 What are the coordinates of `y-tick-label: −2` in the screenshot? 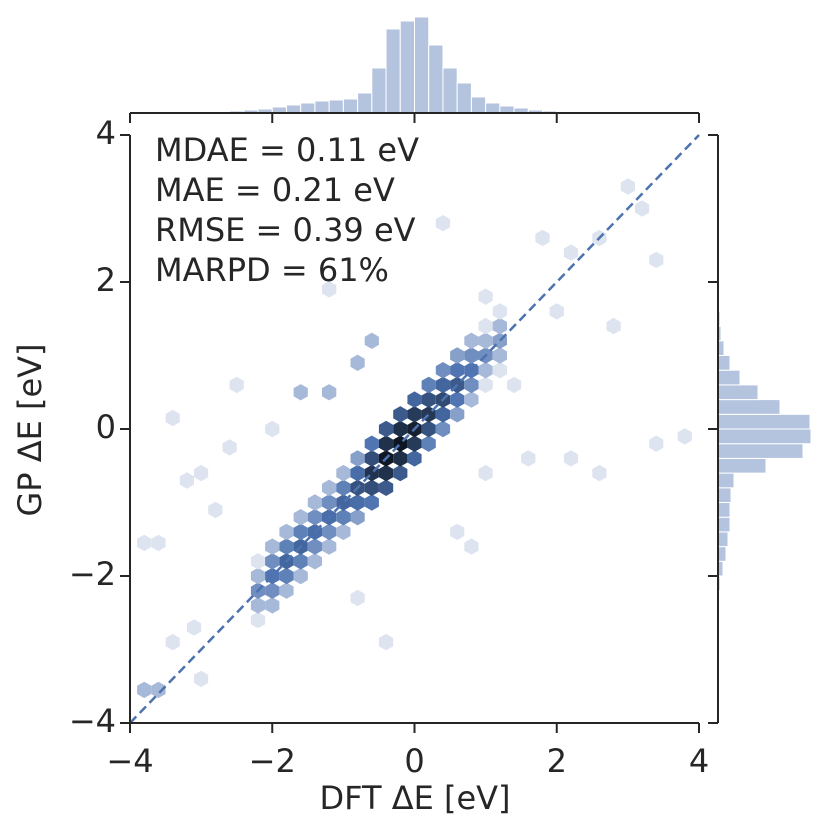 It's located at (92, 574).